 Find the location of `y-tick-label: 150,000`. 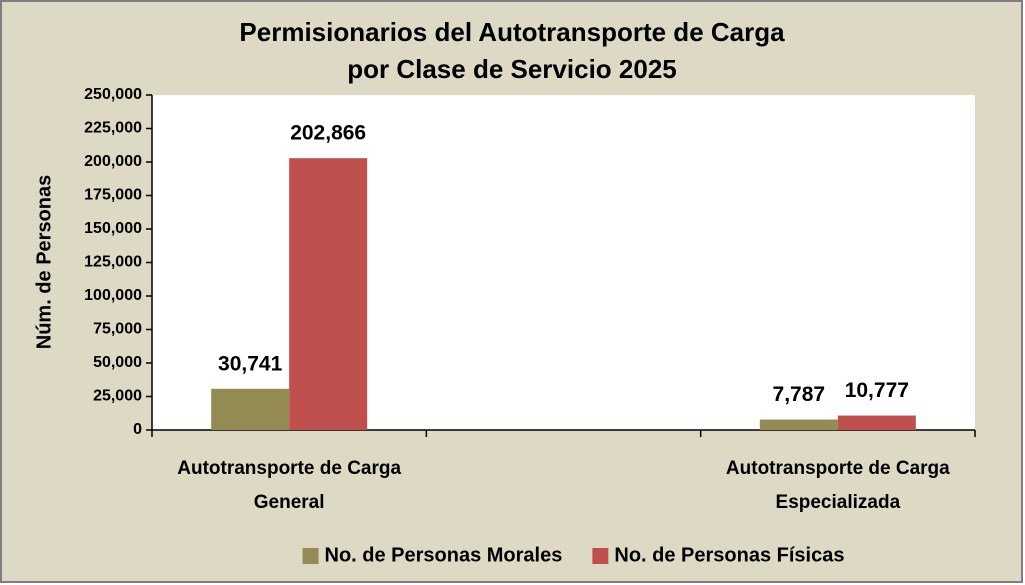

y-tick-label: 150,000 is located at coordinates (113, 228).